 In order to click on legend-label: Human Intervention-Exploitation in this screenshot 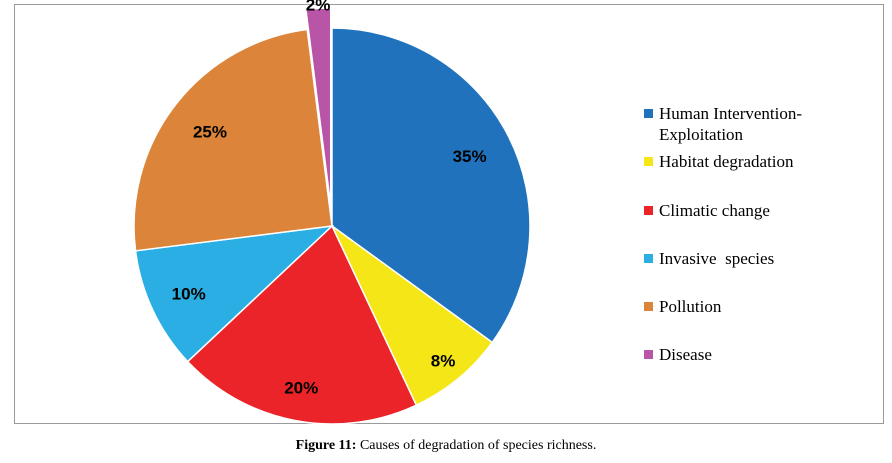, I will do `click(731, 124)`.